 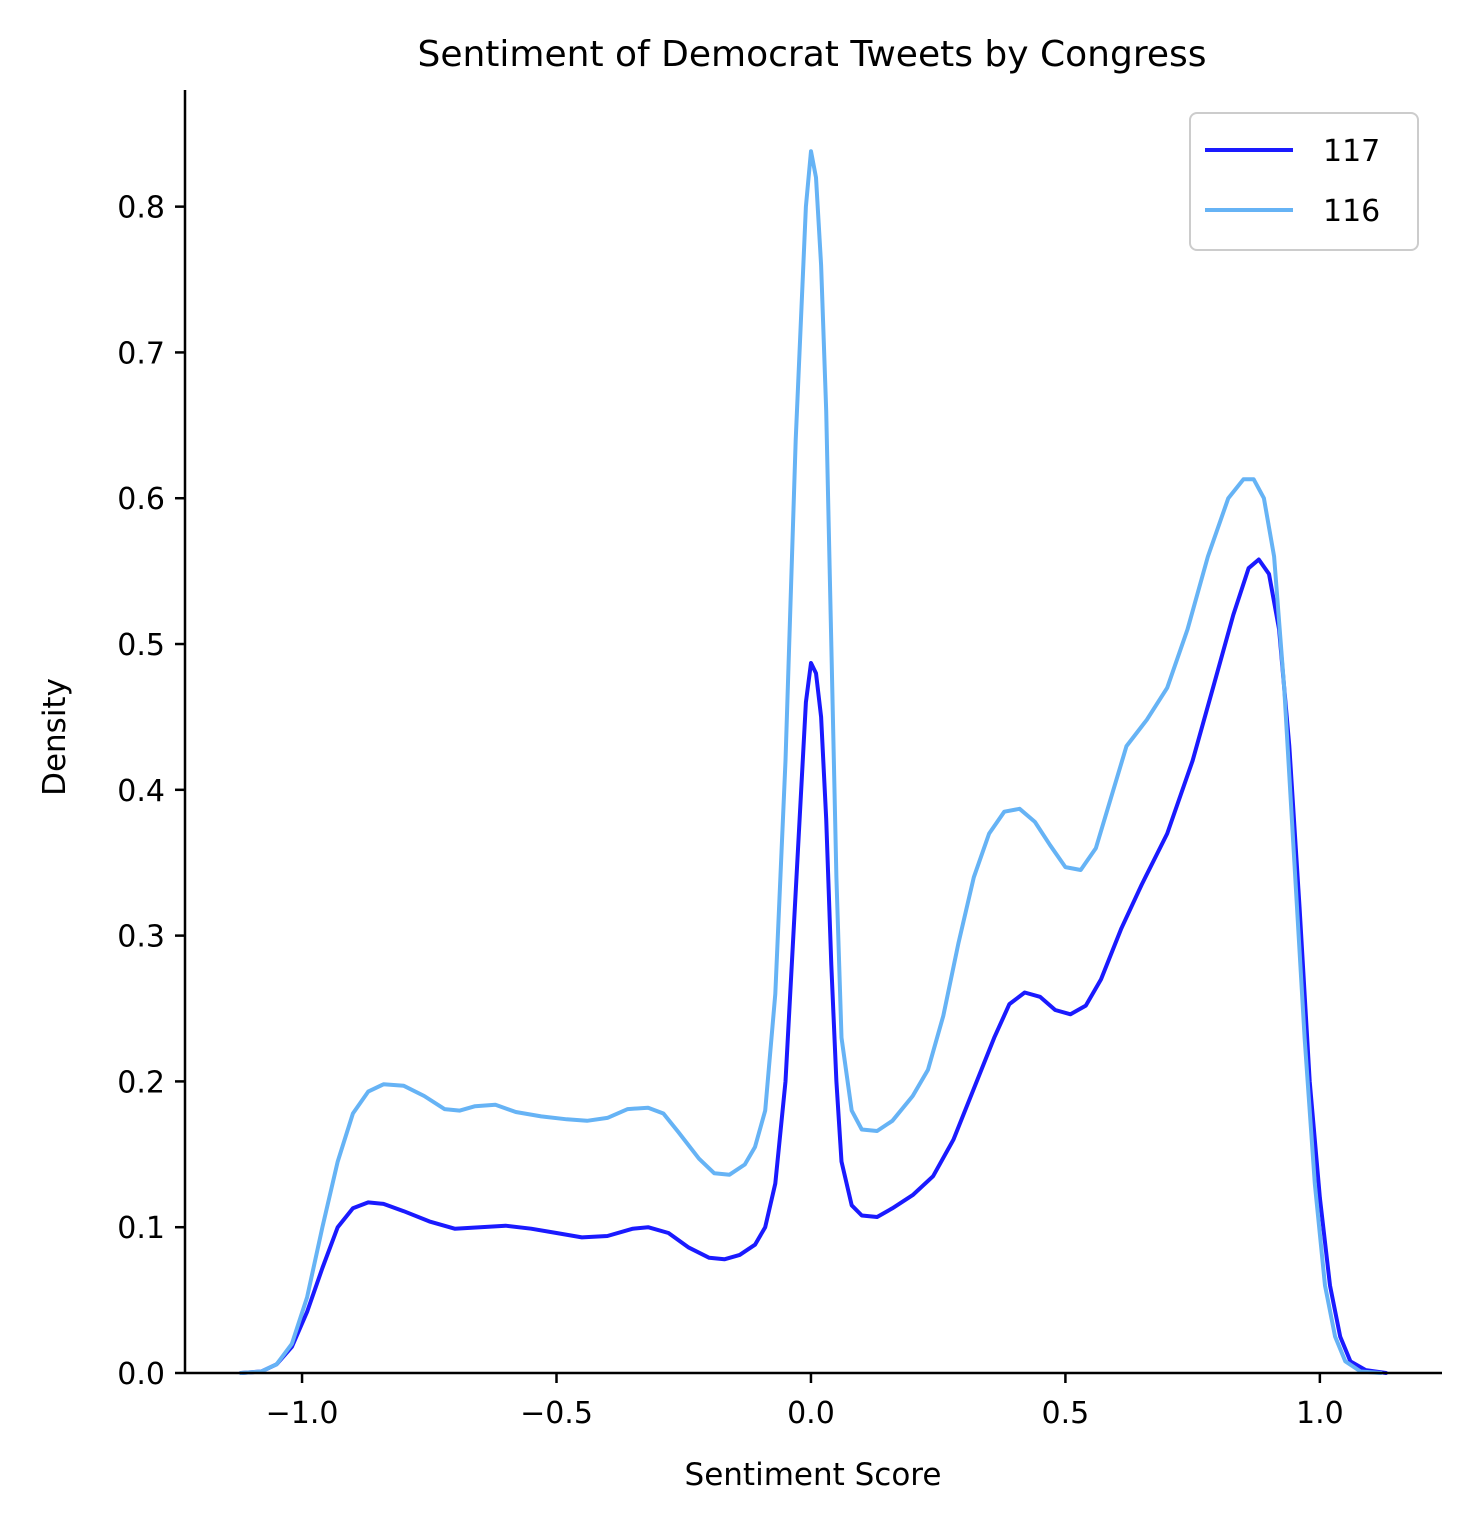 I want to click on x-tick-label: −1.0, so click(x=302, y=1413).